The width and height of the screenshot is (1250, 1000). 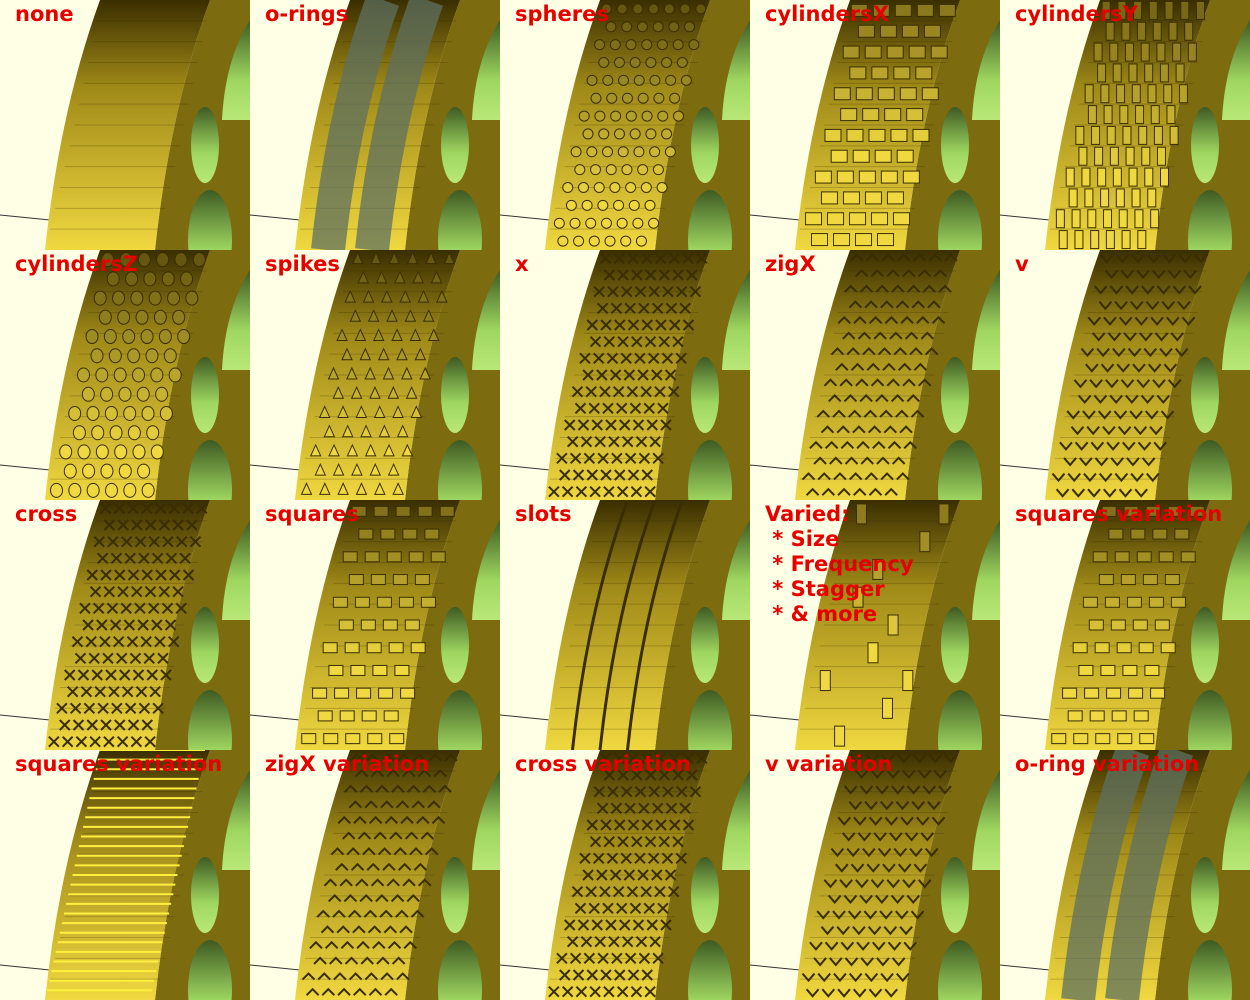 I want to click on tile-label: v variation, so click(x=829, y=764).